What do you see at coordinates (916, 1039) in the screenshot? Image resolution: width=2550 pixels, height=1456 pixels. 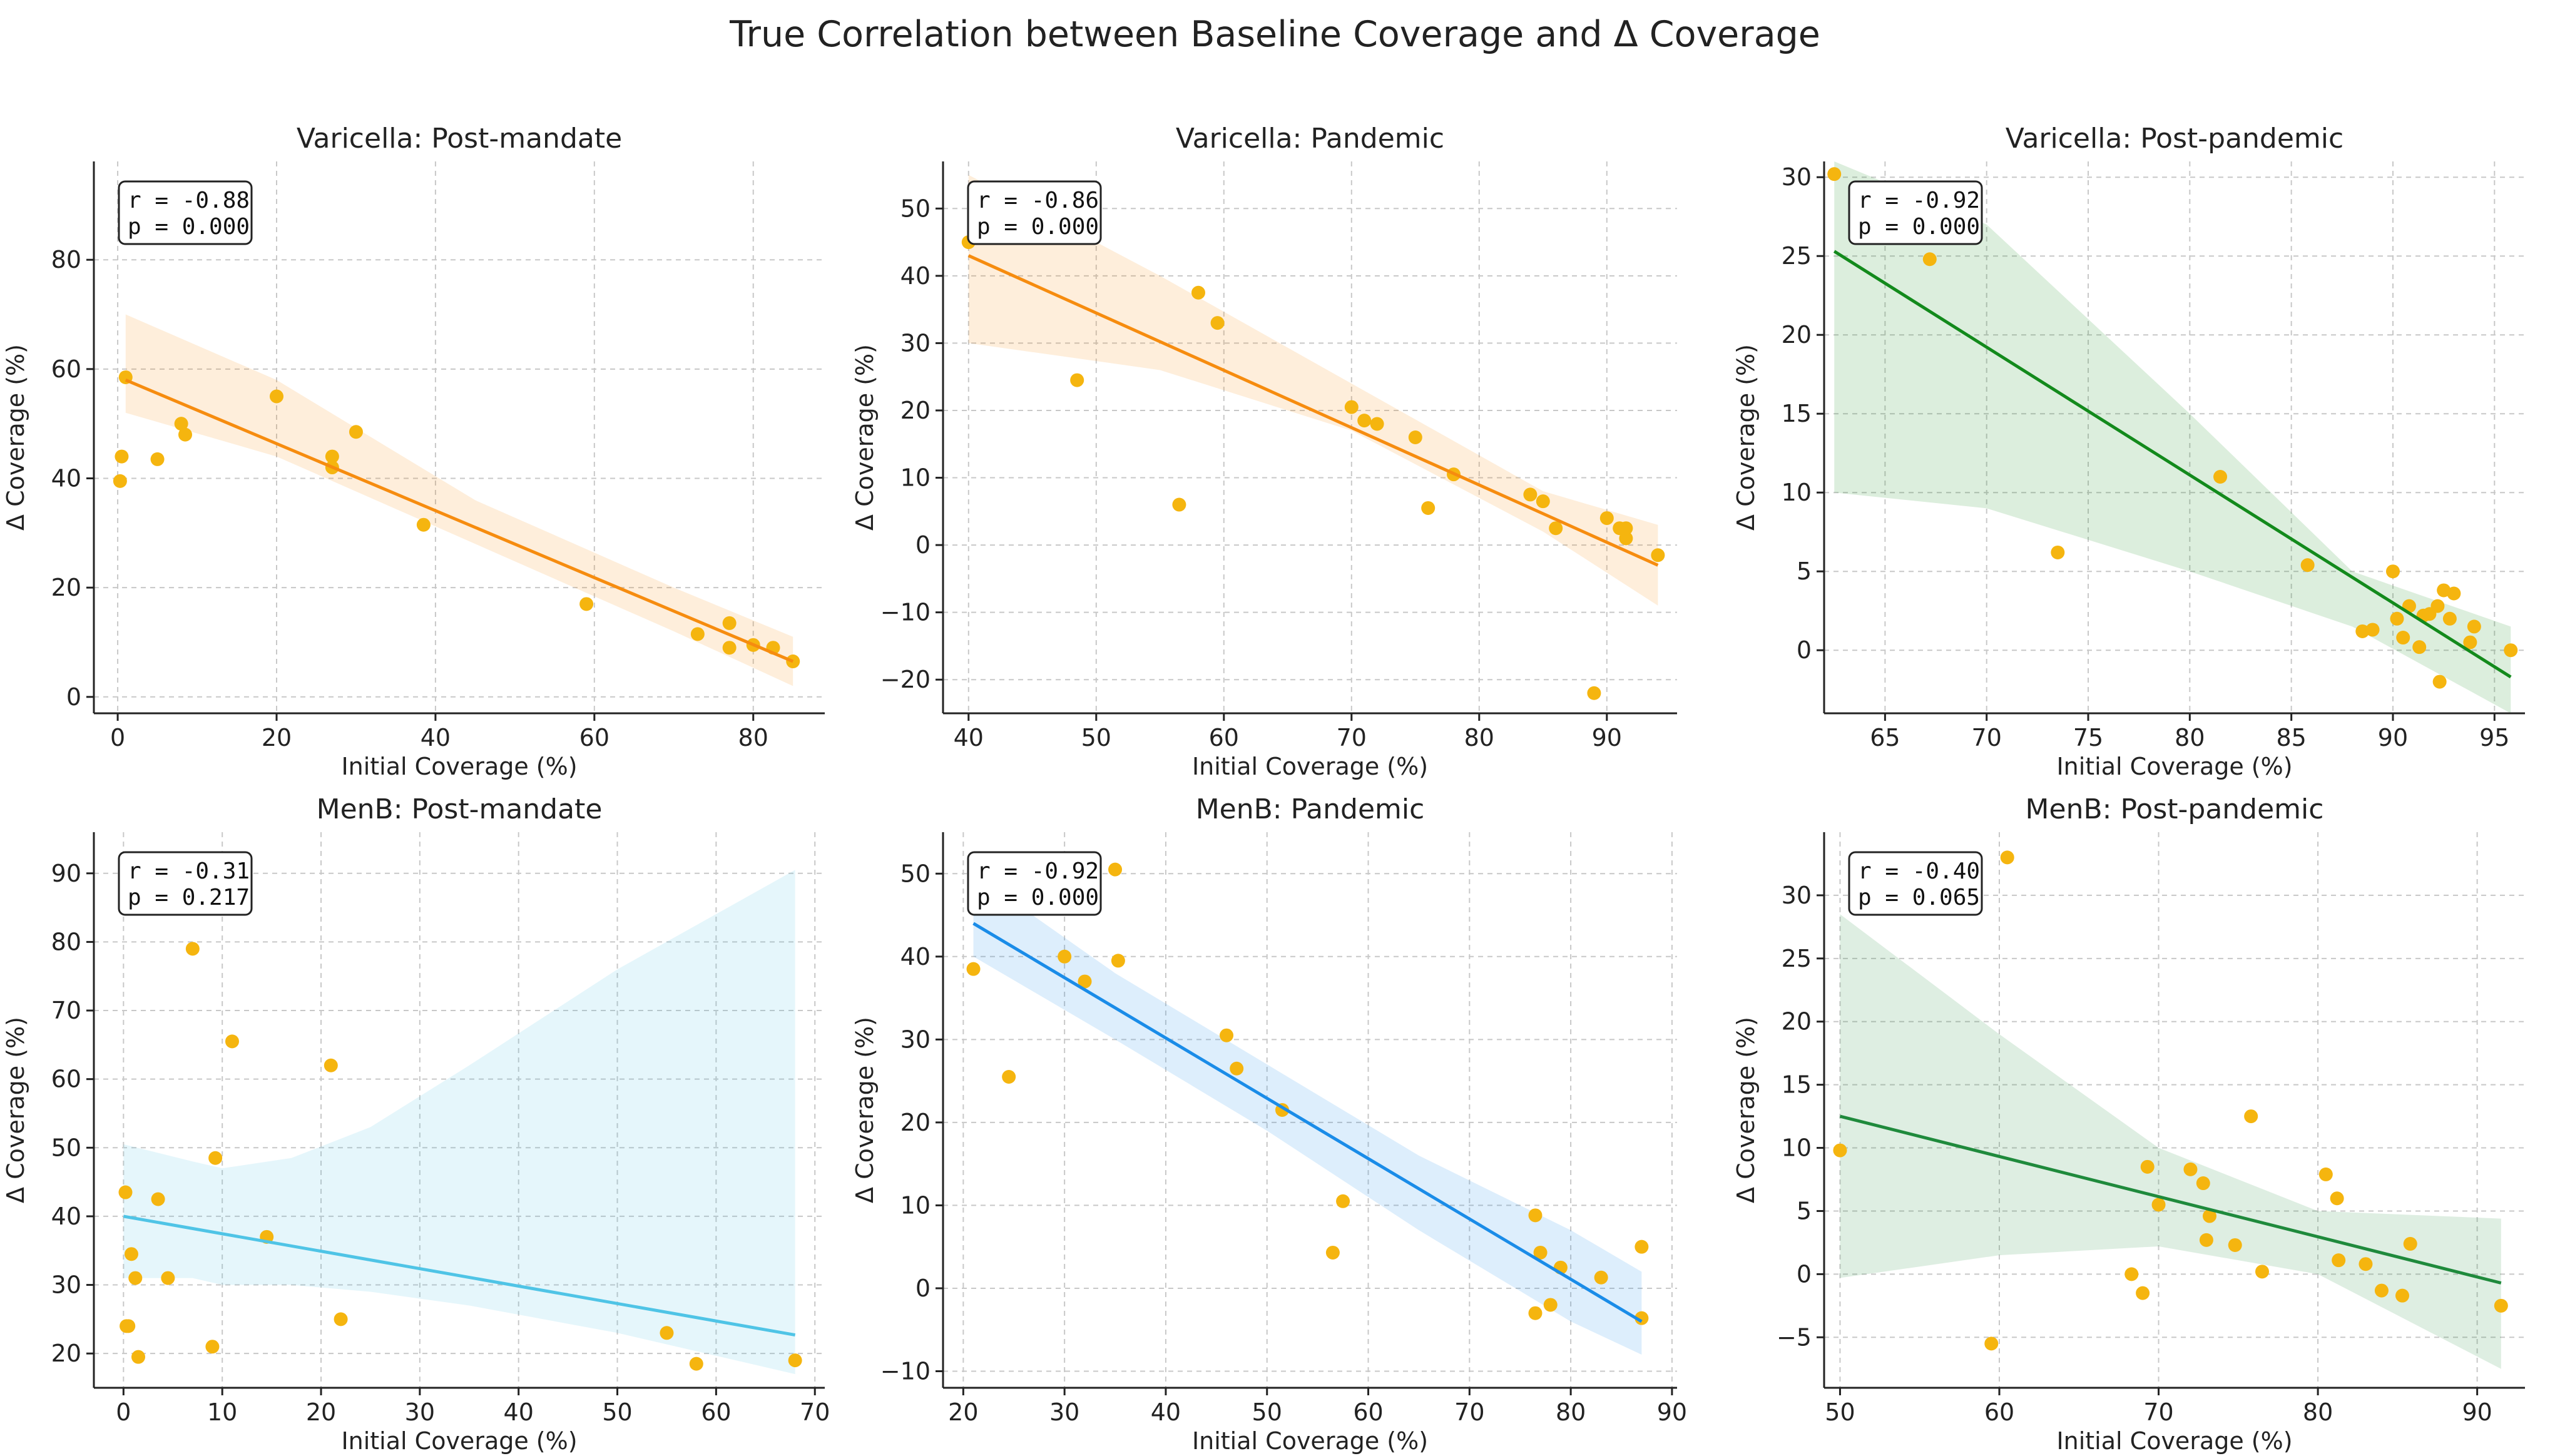 I see `y-tick-label: 30` at bounding box center [916, 1039].